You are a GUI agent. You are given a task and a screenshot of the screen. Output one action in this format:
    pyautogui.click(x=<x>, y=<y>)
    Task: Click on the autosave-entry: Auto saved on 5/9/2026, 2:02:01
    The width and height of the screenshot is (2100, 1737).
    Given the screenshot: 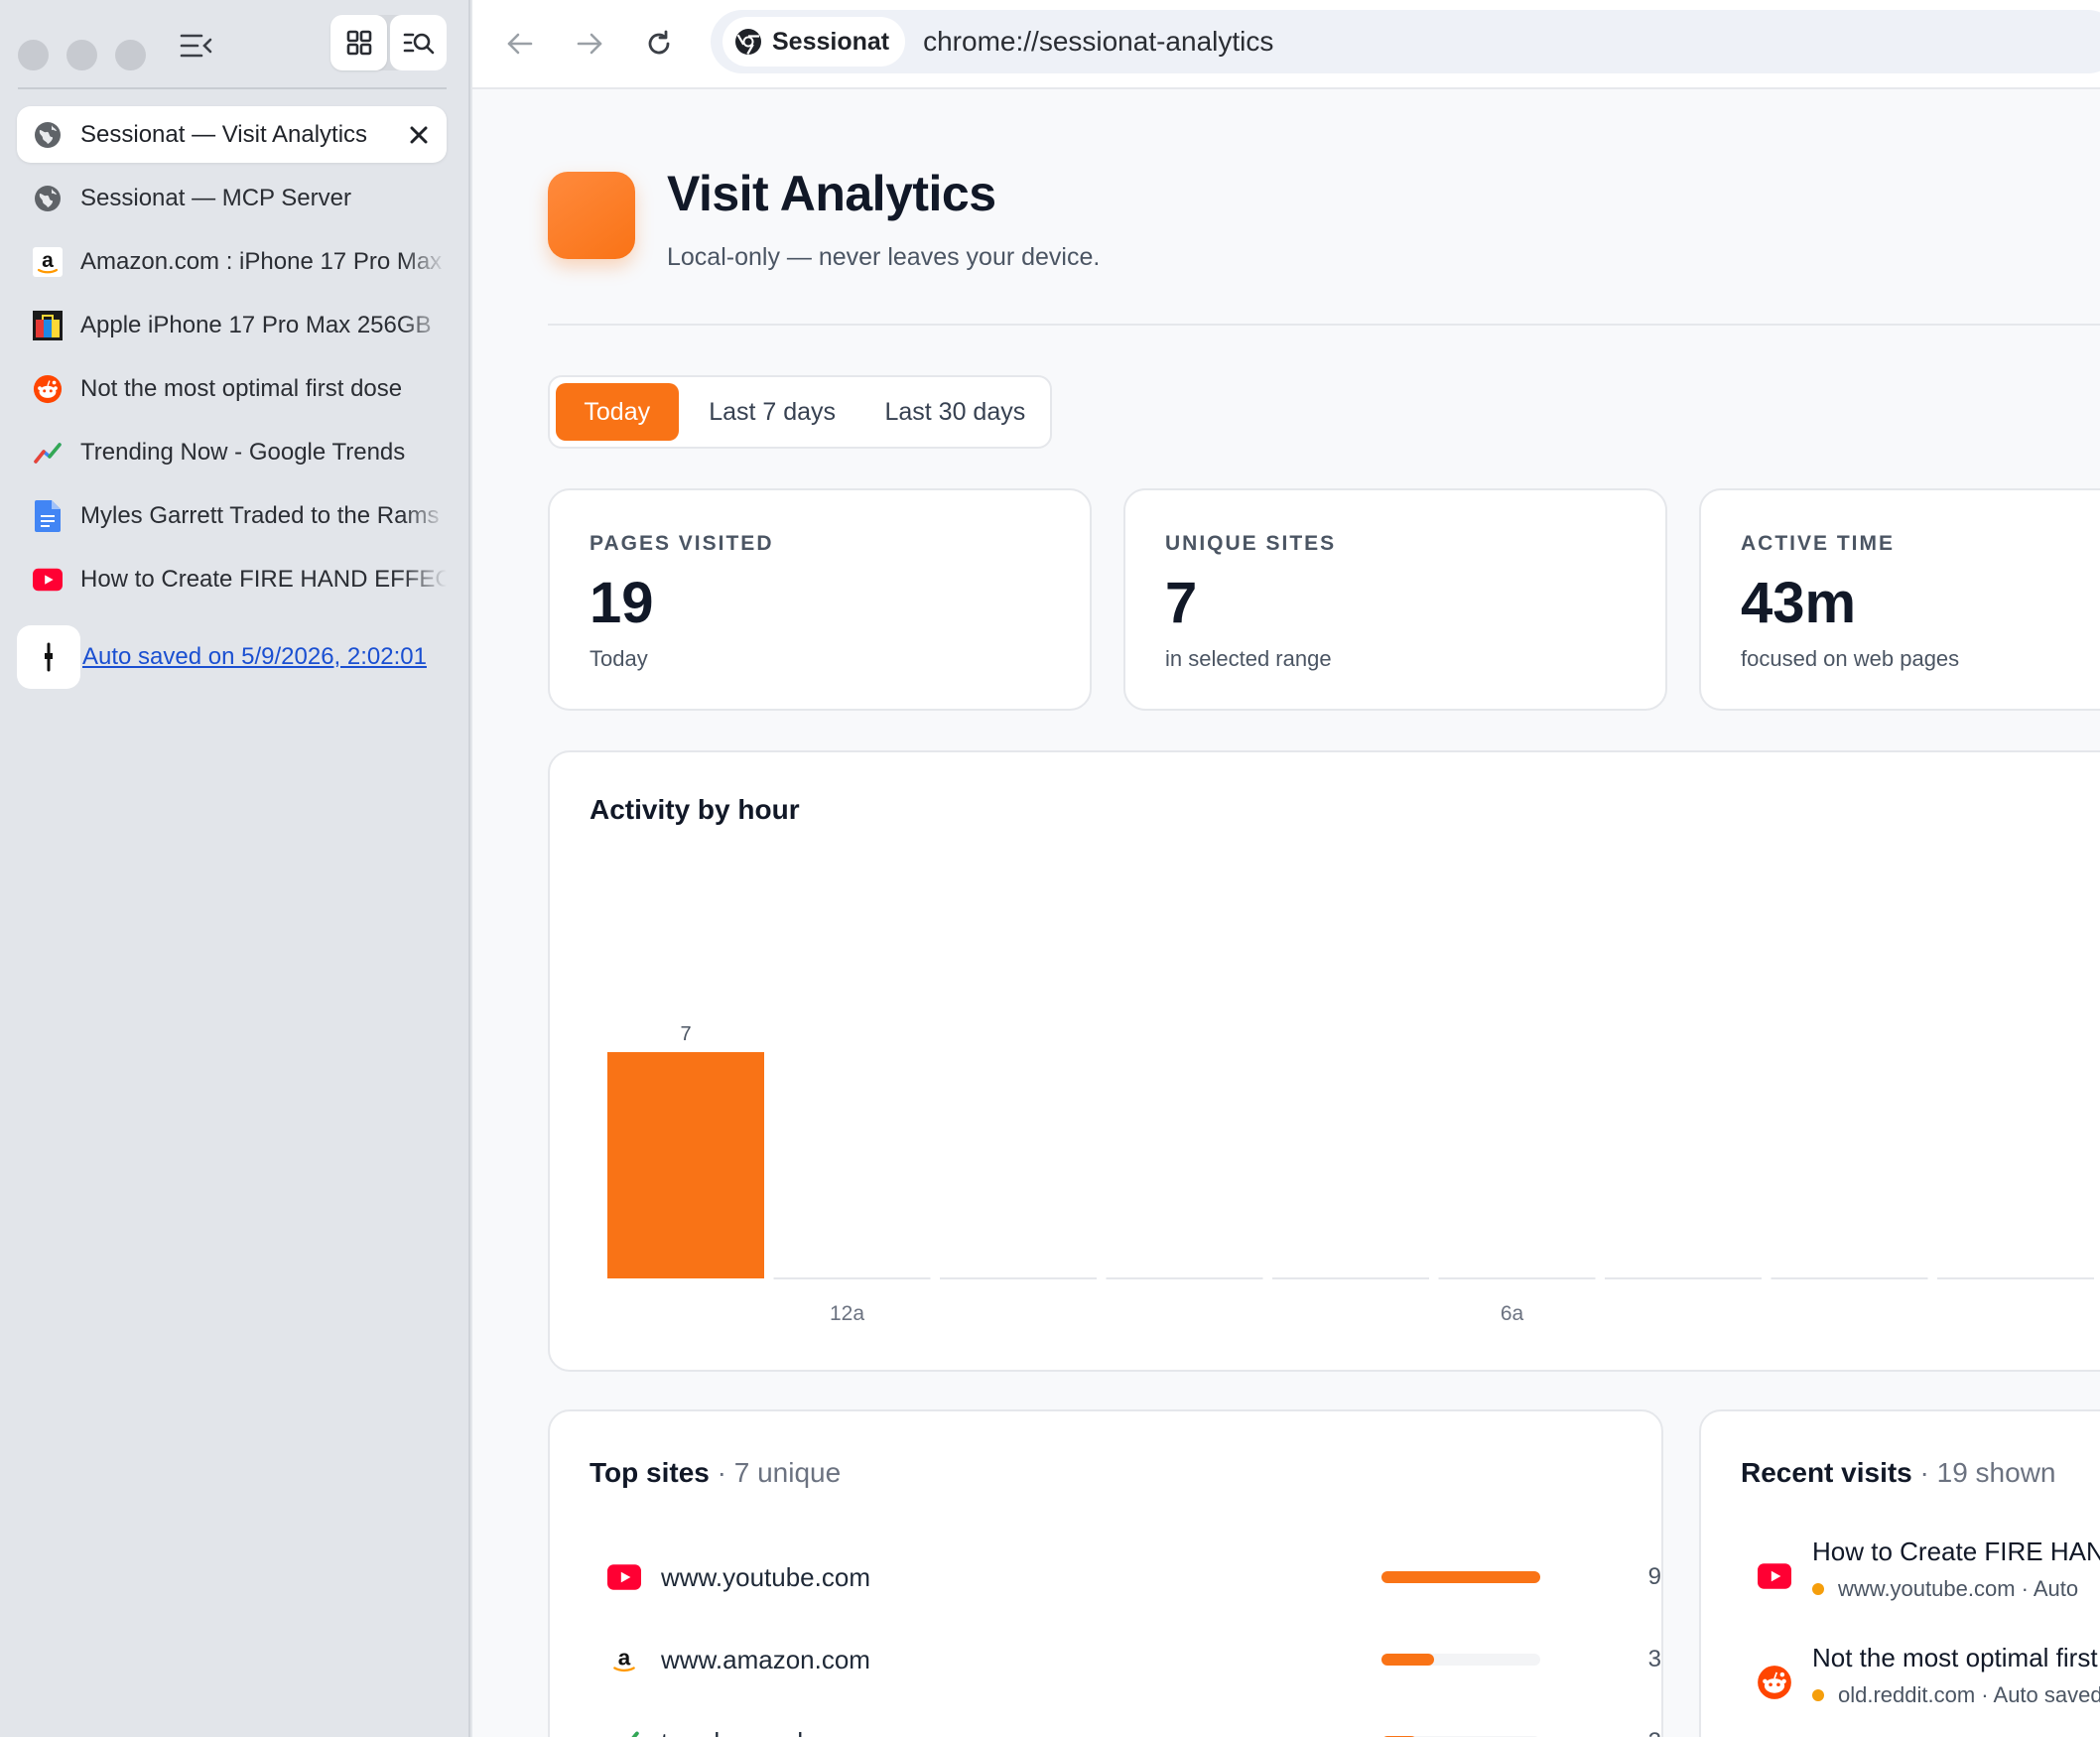 What is the action you would take?
    pyautogui.click(x=222, y=657)
    